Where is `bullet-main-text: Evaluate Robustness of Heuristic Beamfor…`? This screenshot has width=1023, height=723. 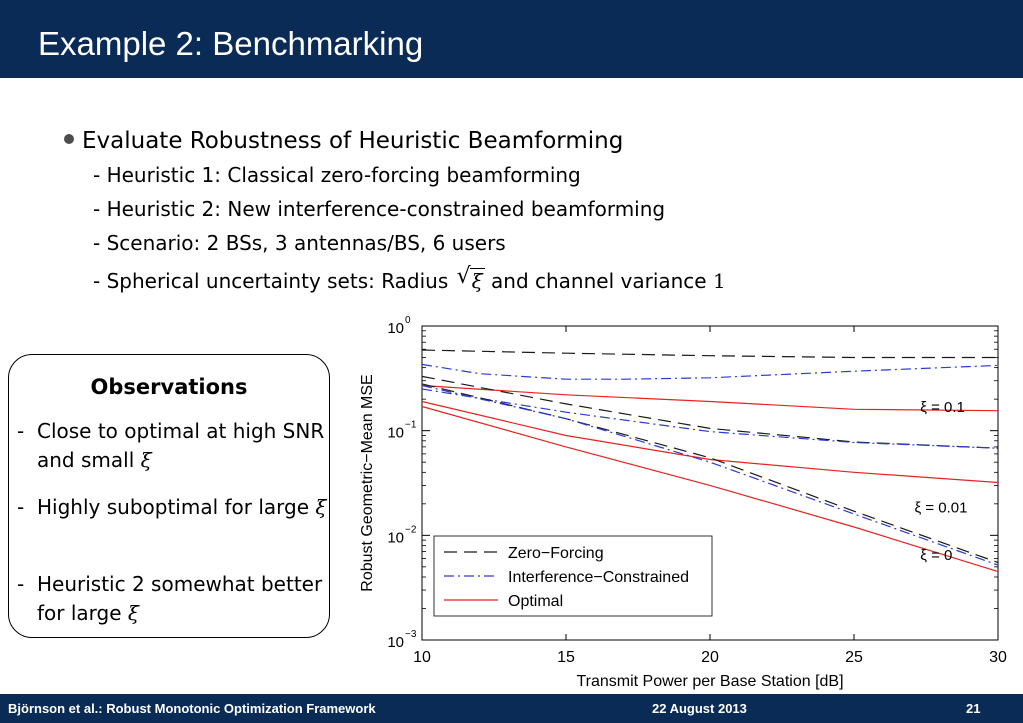
bullet-main-text: Evaluate Robustness of Heuristic Beamfor… is located at coordinates (353, 141).